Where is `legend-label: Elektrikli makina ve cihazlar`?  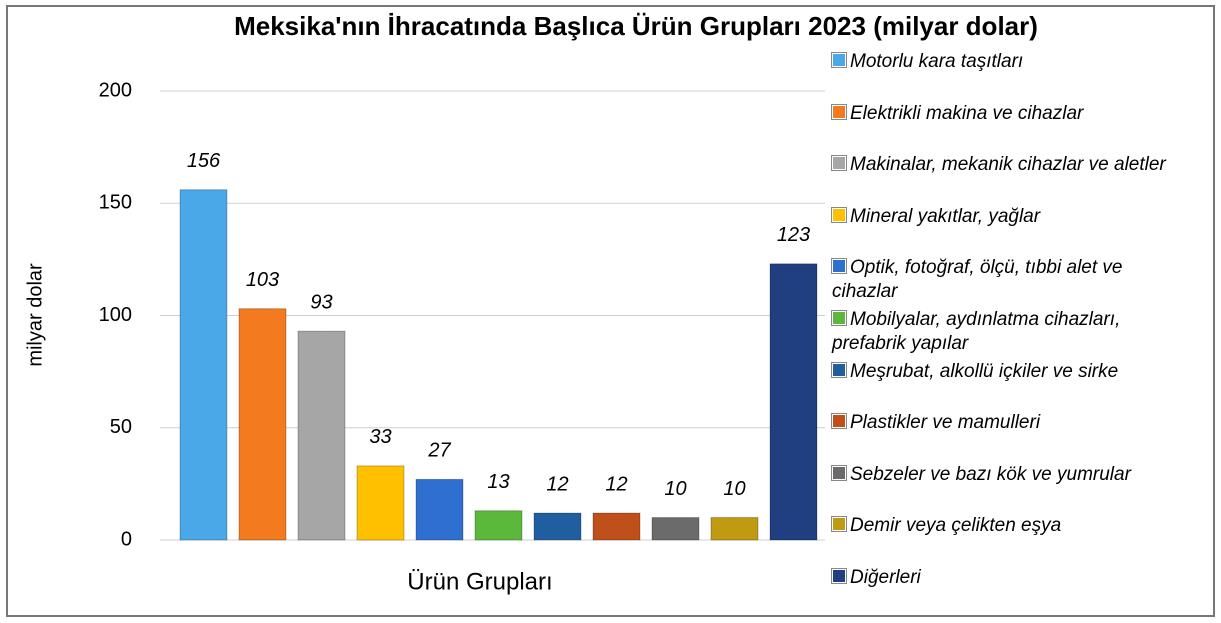 legend-label: Elektrikli makina ve cihazlar is located at coordinates (967, 113).